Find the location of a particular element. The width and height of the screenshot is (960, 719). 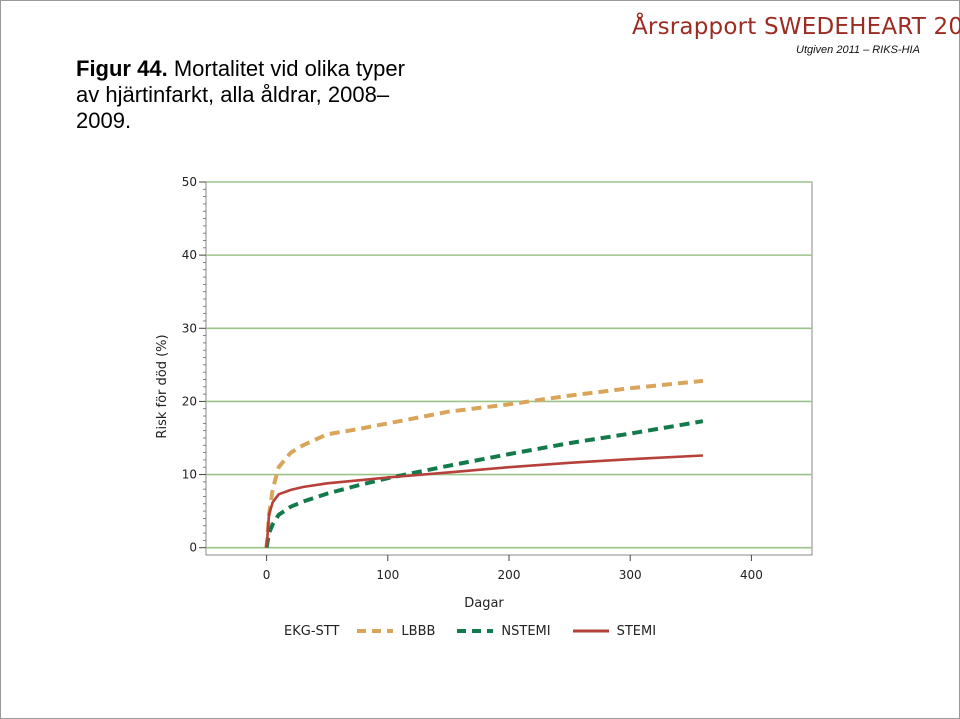

legend-title: EKG-STT is located at coordinates (312, 631).